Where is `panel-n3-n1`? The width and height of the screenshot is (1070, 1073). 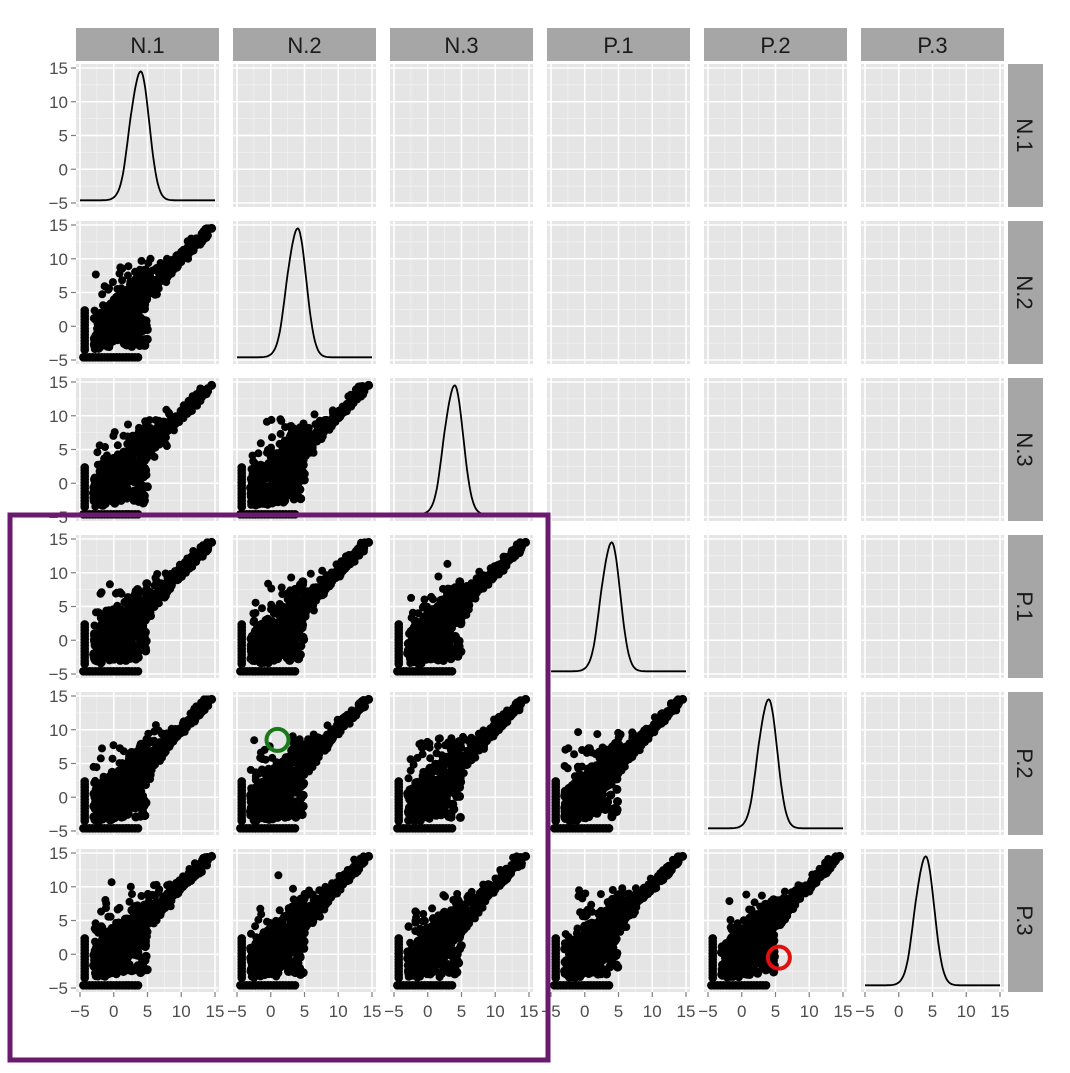
panel-n3-n1 is located at coordinates (147, 449).